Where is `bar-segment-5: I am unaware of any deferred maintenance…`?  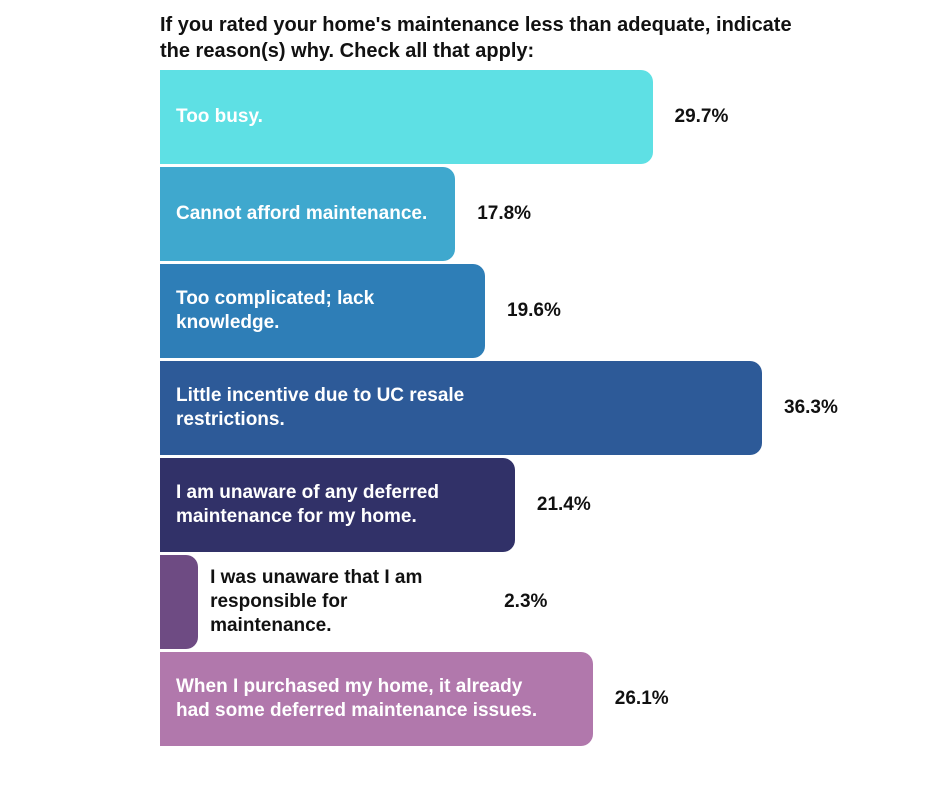
bar-segment-5: I am unaware of any deferred maintenance… is located at coordinates (337, 505).